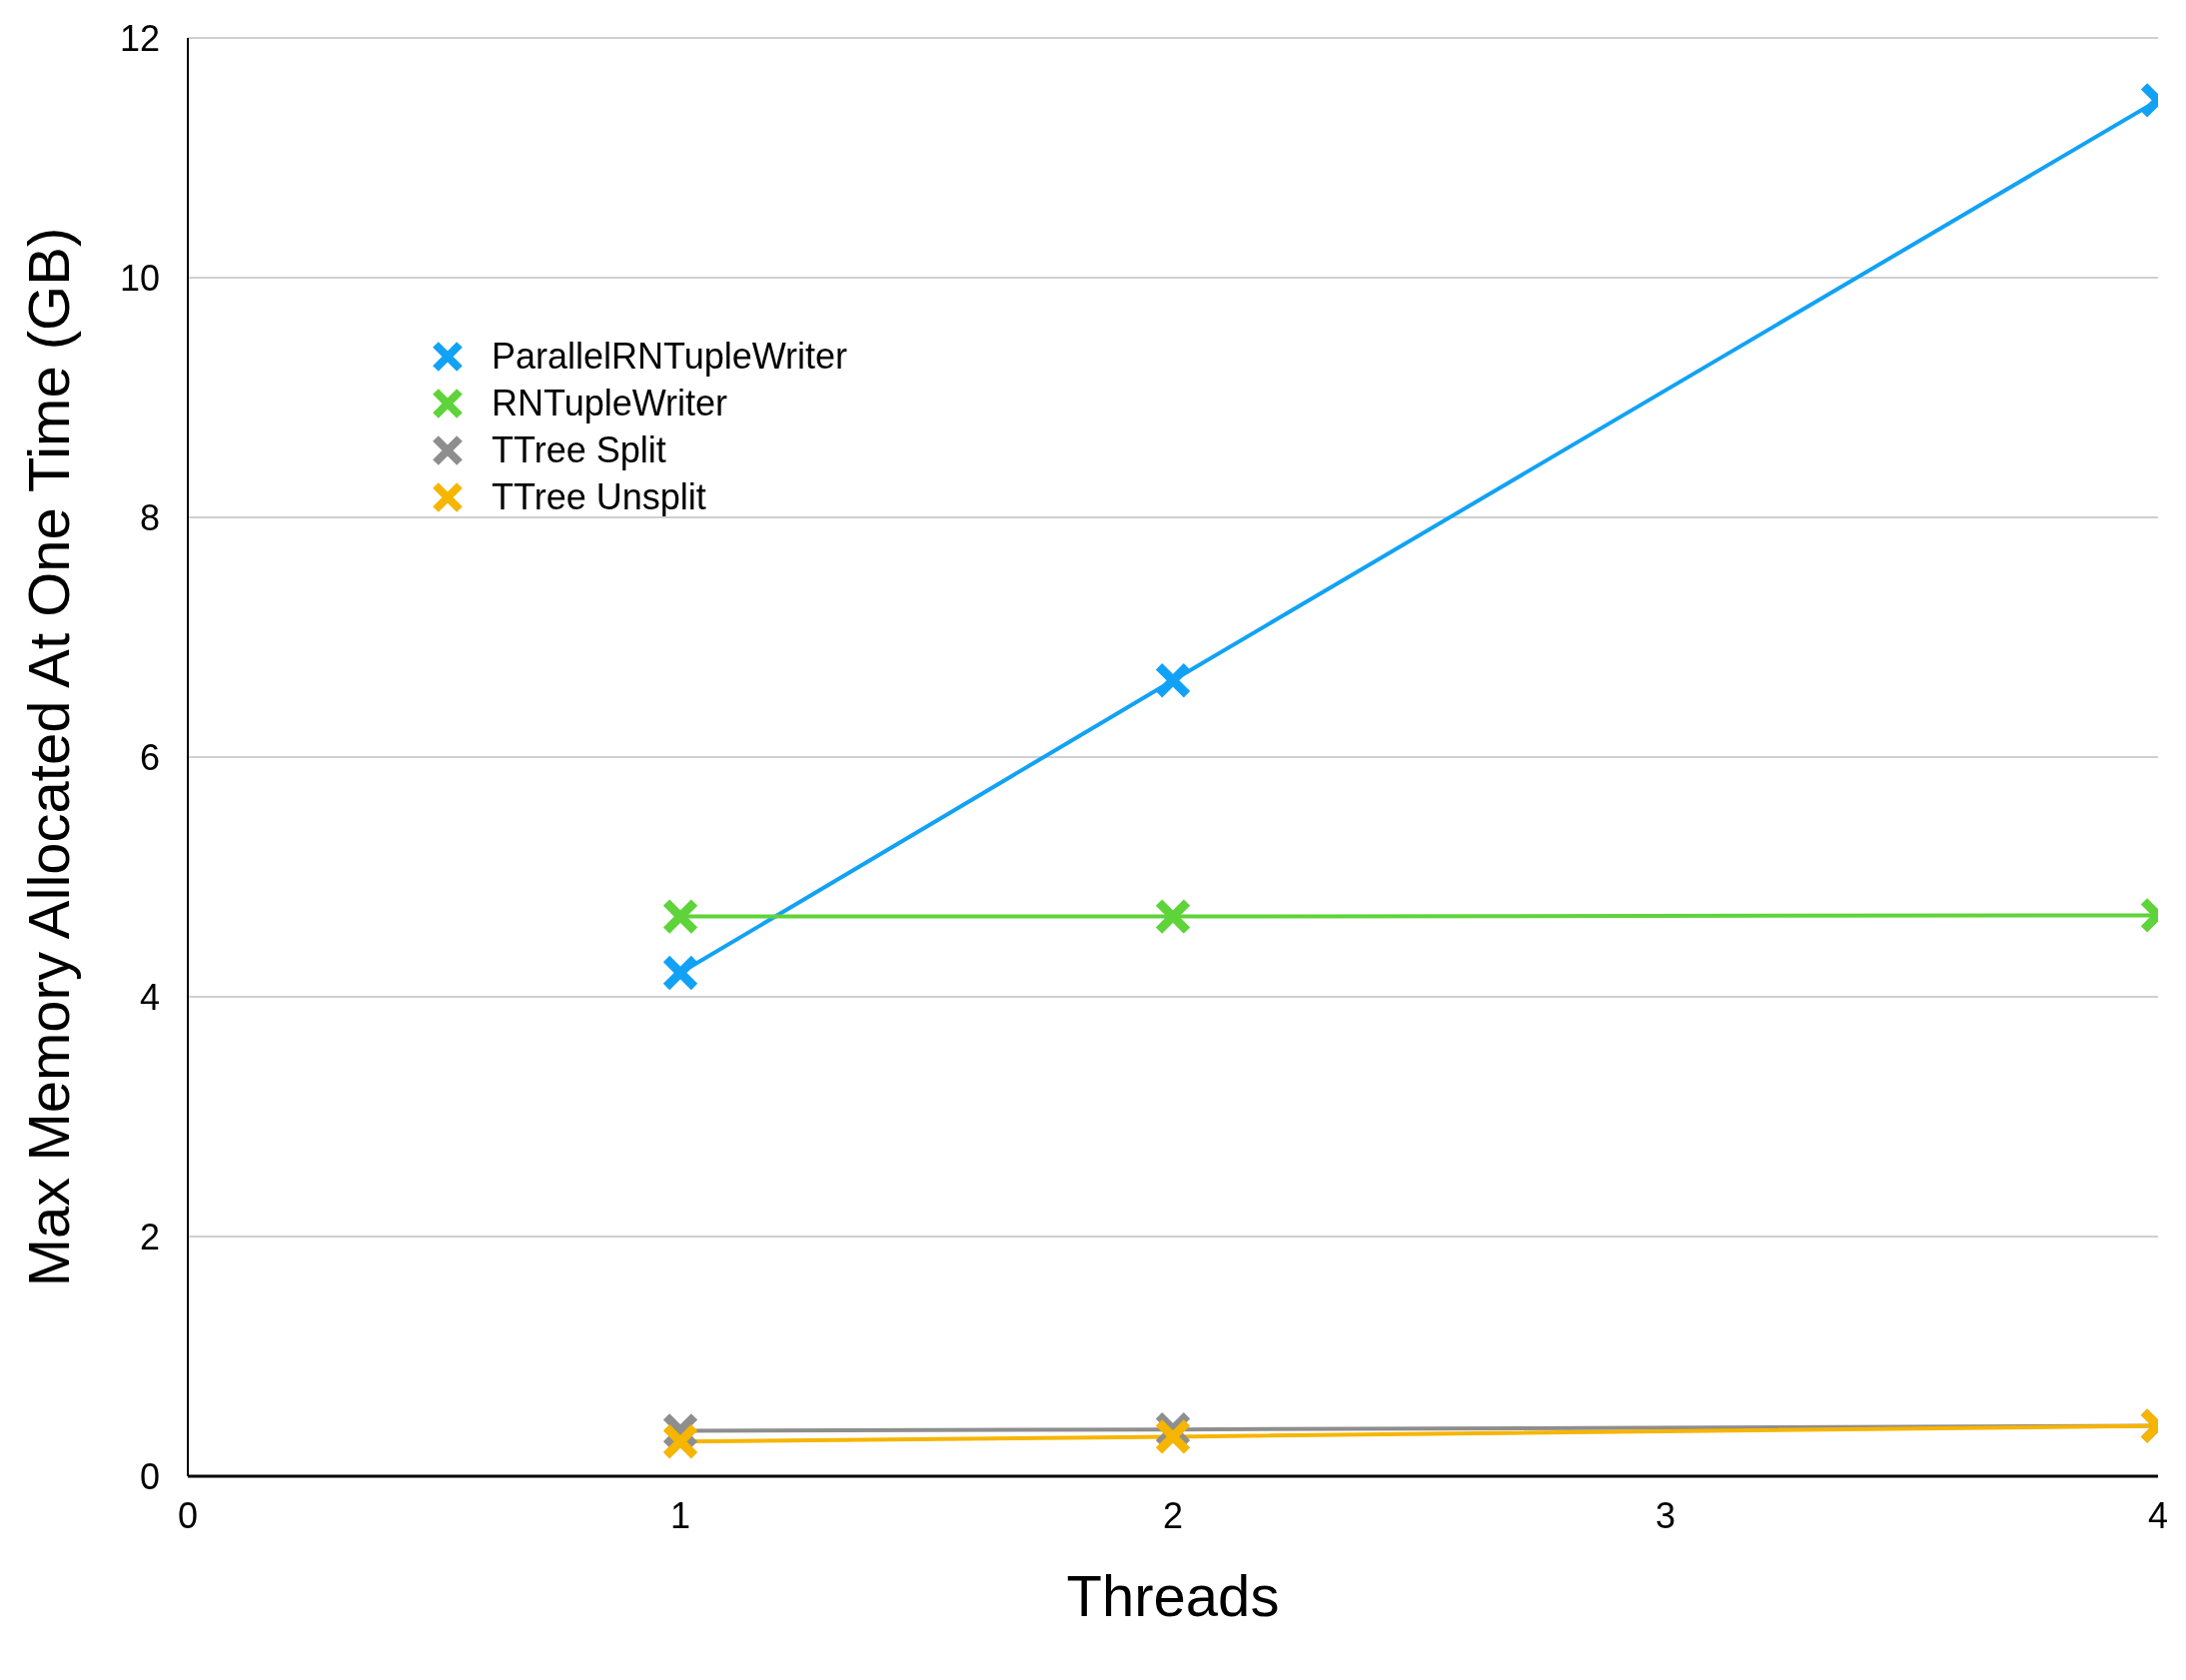 The image size is (2186, 1680). I want to click on y-axis-title: Max Memory Allocated At One Time (GB), so click(48, 757).